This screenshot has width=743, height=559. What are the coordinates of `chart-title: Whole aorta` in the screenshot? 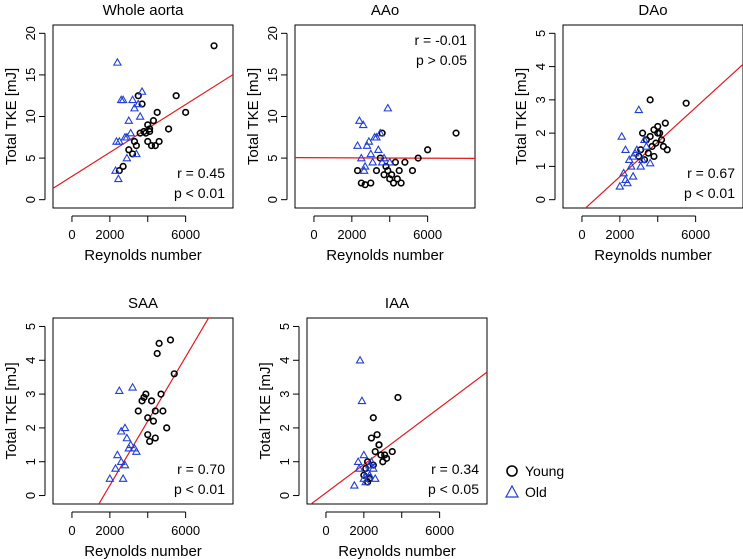 It's located at (144, 10).